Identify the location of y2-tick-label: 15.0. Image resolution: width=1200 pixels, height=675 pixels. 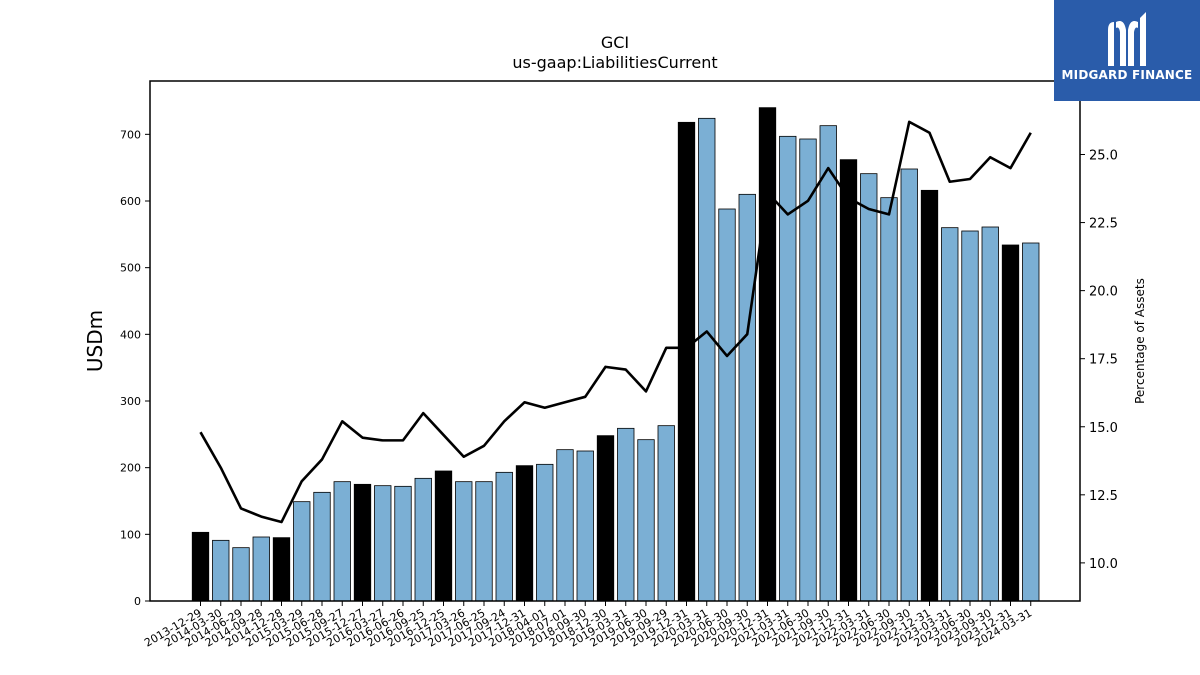
(1103, 428).